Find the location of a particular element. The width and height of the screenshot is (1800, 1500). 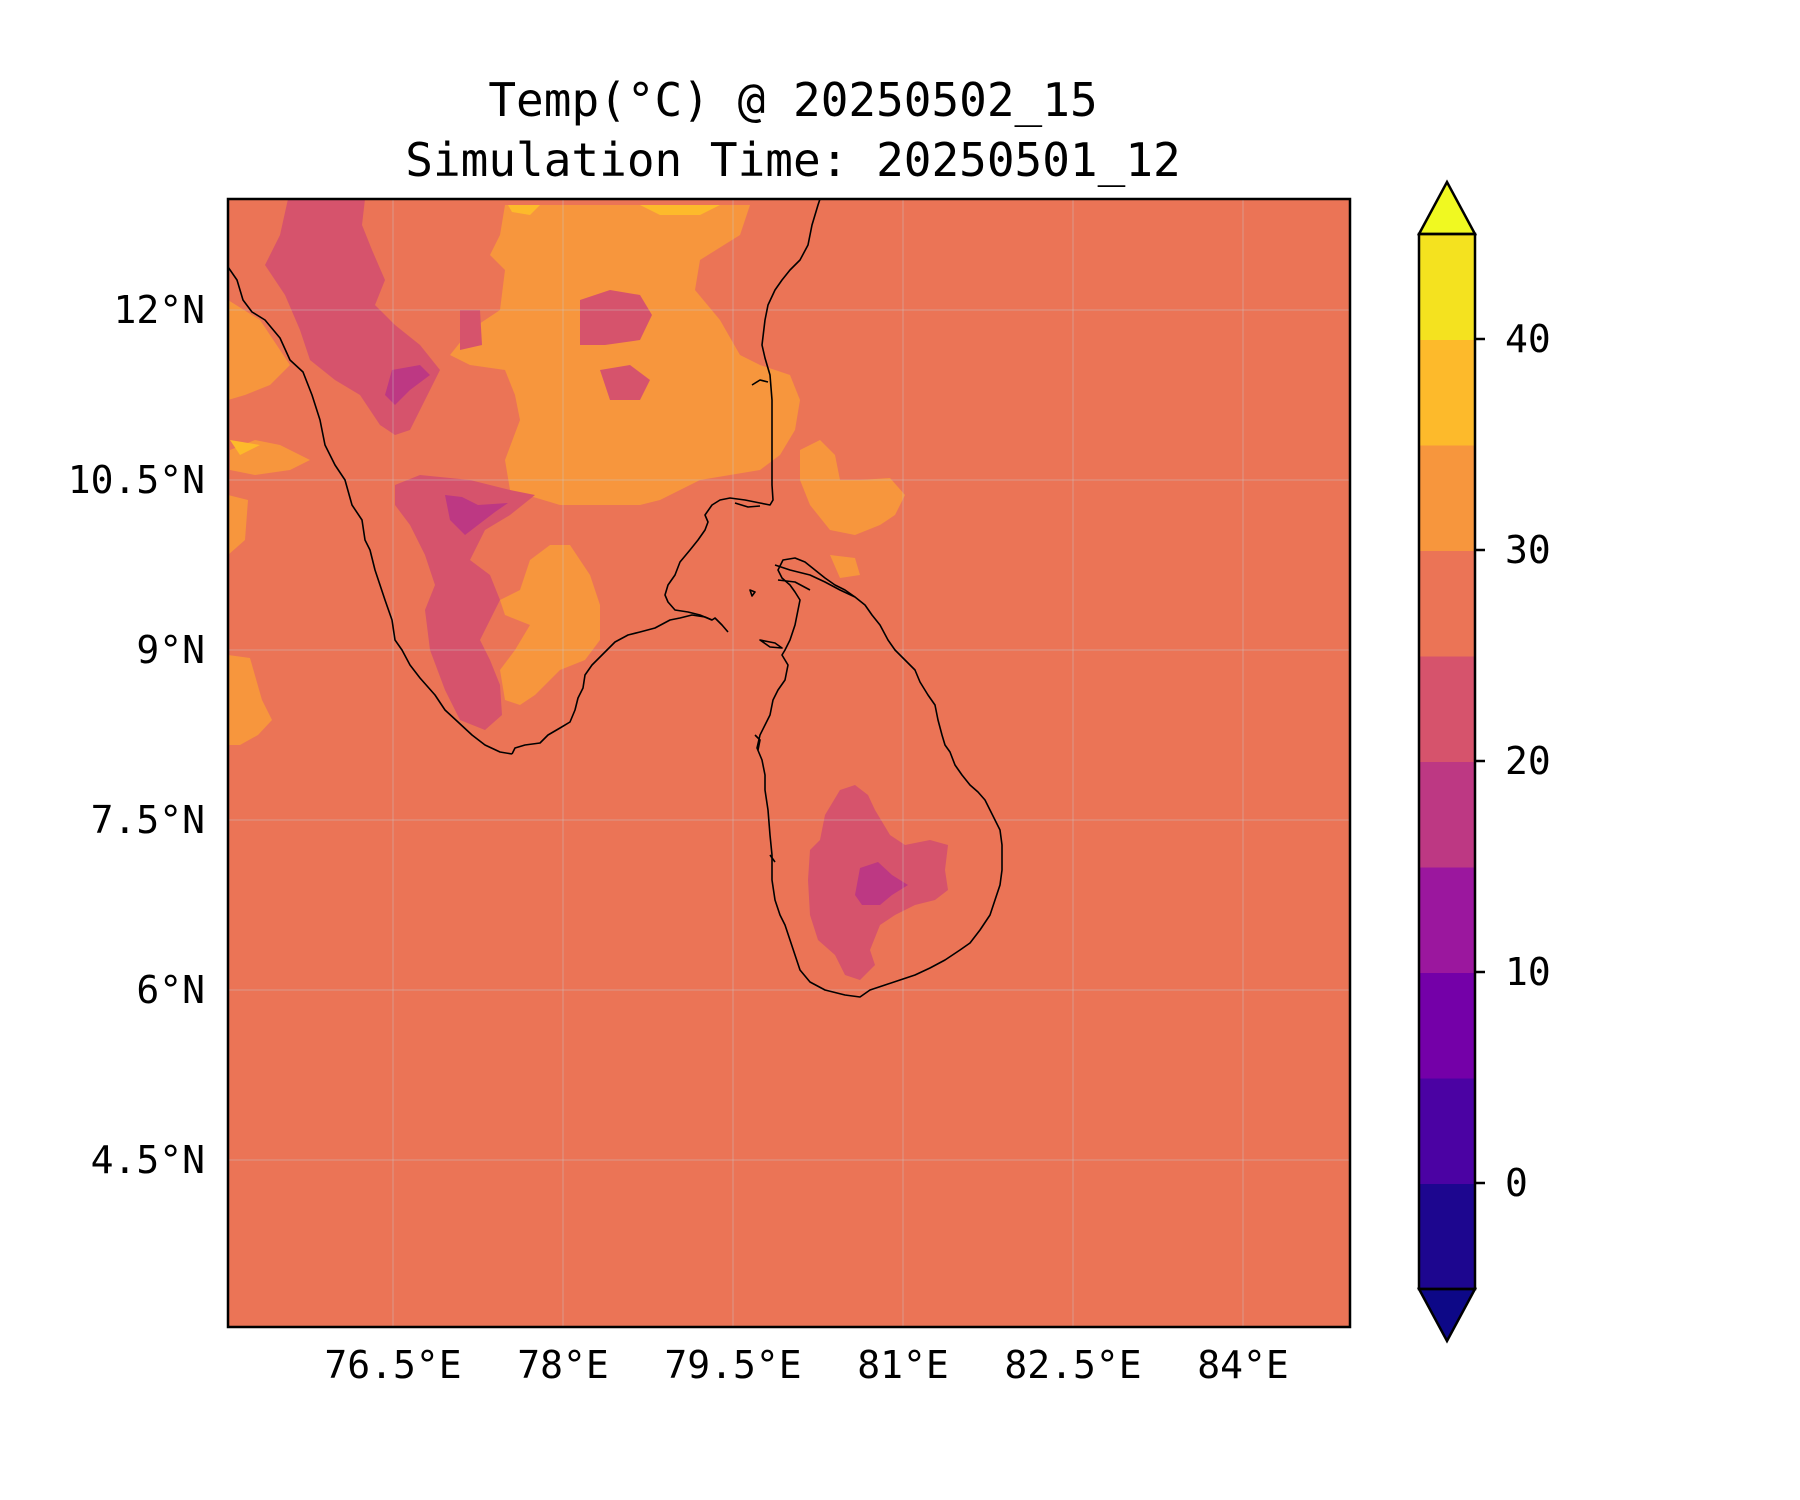

x-tick-label: 81°E is located at coordinates (903, 1365).